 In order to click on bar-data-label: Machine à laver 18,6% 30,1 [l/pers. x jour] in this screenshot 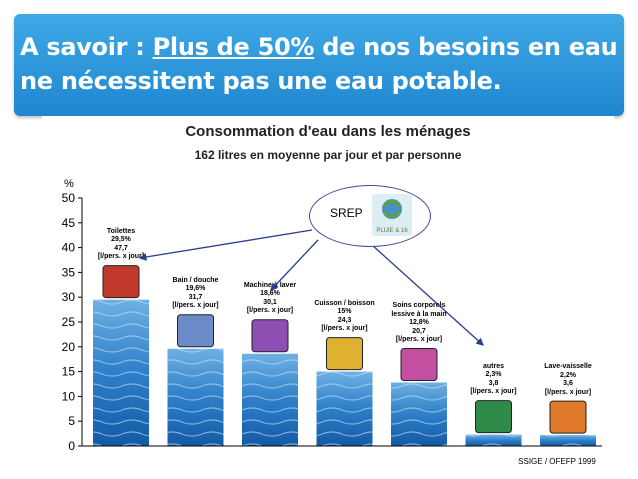, I will do `click(270, 299)`.